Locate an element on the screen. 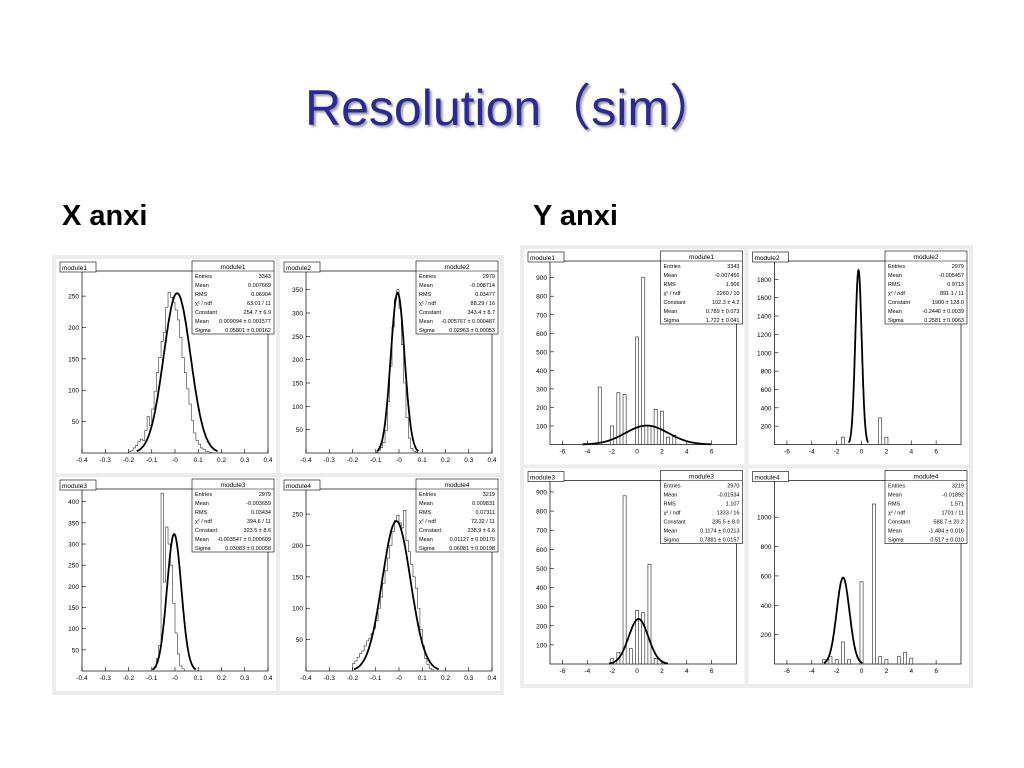  x-tick-label: 0.4 is located at coordinates (491, 678).